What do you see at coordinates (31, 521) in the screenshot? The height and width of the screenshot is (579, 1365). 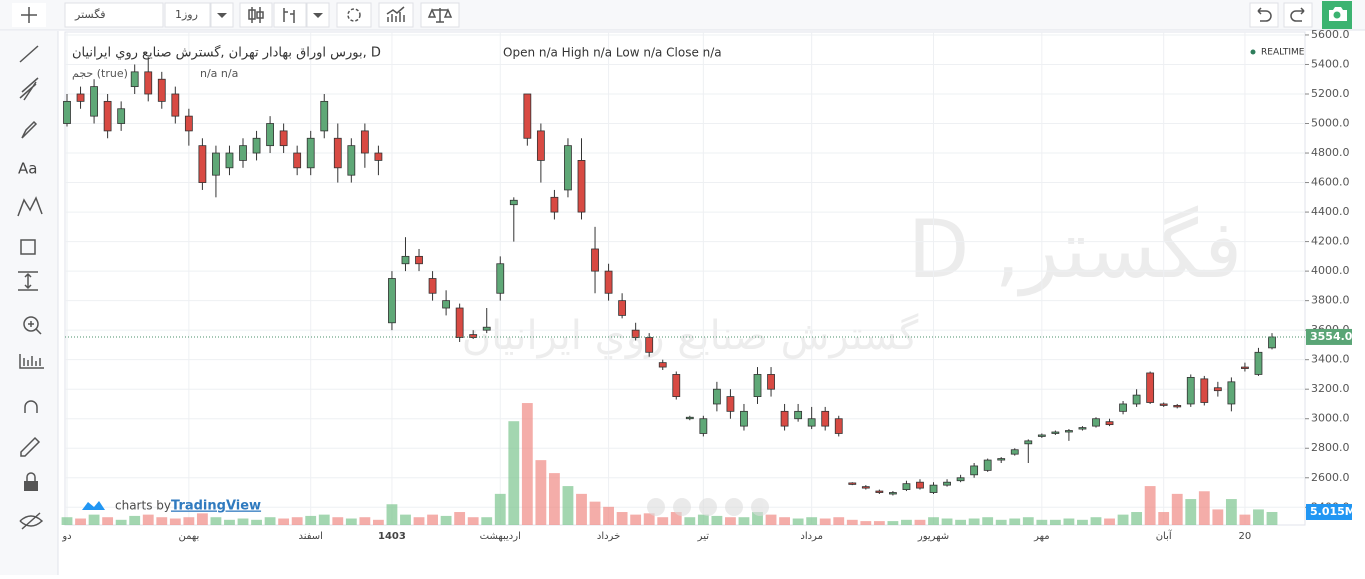 I see `hide-tool` at bounding box center [31, 521].